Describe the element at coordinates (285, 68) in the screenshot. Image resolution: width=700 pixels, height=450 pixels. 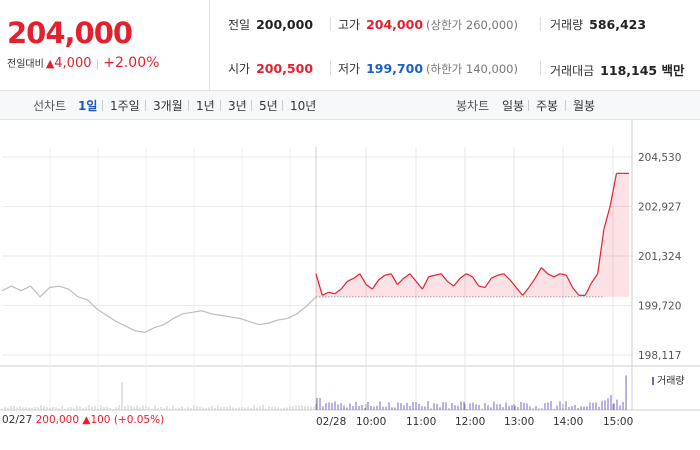
I see `open-value: 200,500` at that location.